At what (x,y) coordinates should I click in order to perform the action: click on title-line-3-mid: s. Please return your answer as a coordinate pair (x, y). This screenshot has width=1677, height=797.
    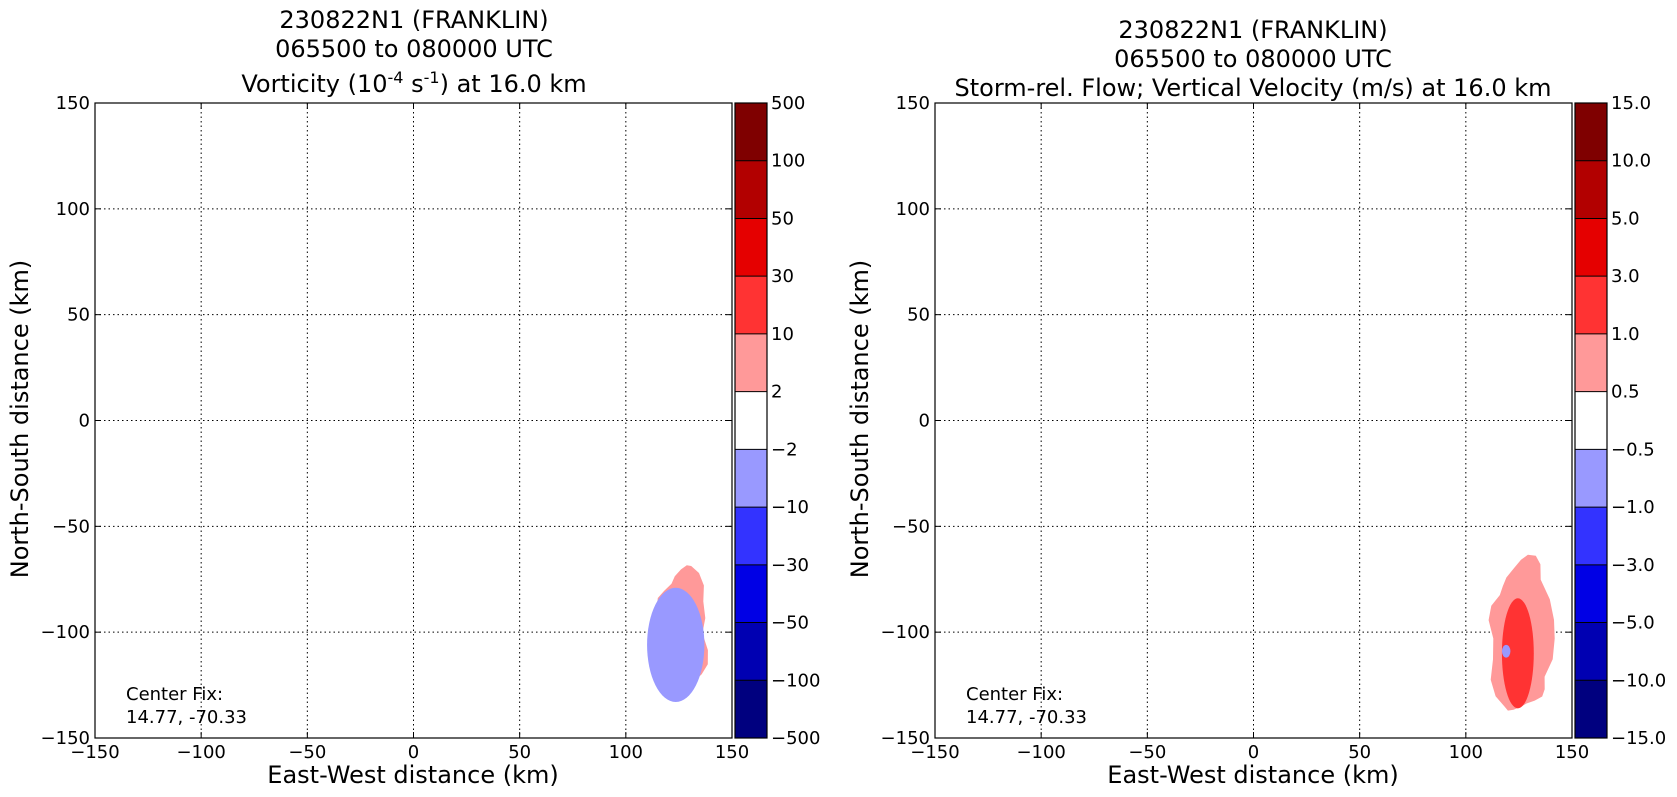
    Looking at the image, I should click on (413, 84).